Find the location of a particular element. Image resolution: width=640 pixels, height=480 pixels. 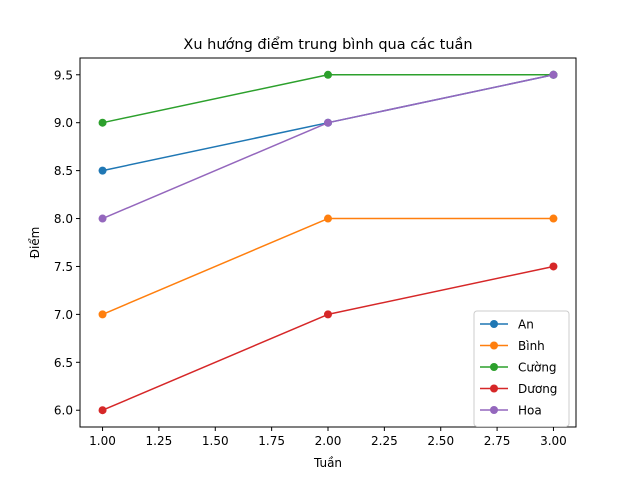

y-tick-label: 7.0 is located at coordinates (63, 315).